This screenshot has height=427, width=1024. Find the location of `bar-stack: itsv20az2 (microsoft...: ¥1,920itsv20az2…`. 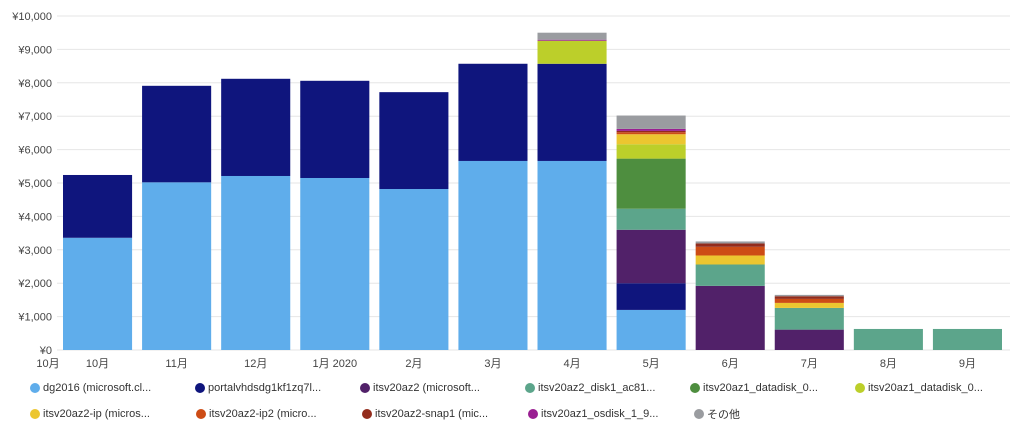

bar-stack: itsv20az2 (microsoft...: ¥1,920itsv20az2… is located at coordinates (730, 295).